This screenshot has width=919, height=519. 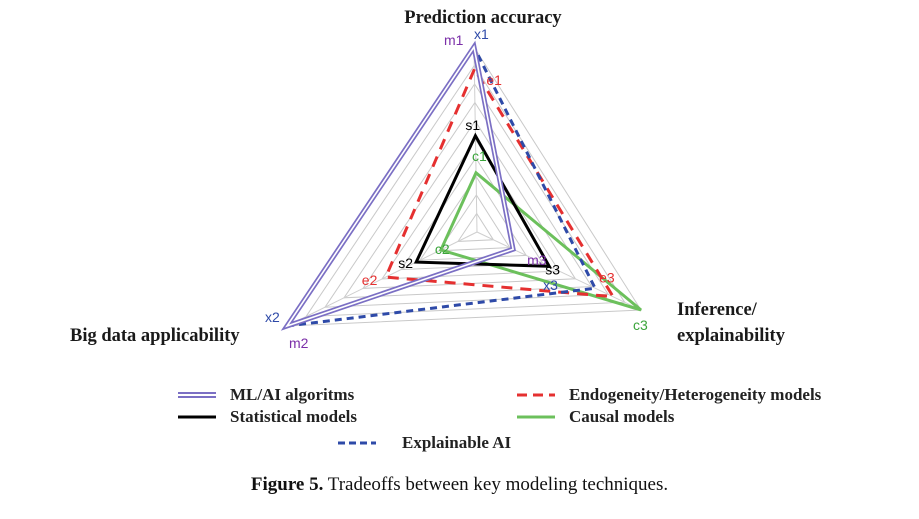 I want to click on legend-label-causal: Causal models, so click(x=622, y=416).